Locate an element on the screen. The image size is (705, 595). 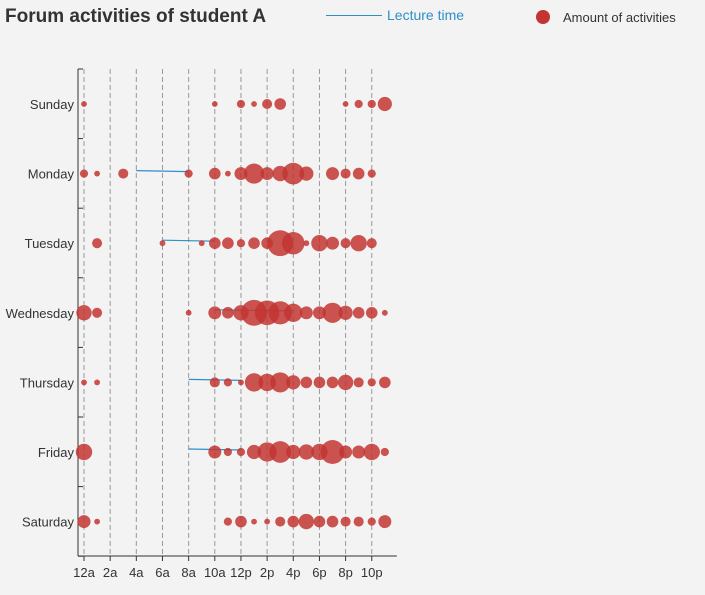
x-tick-label: 4p is located at coordinates (293, 572).